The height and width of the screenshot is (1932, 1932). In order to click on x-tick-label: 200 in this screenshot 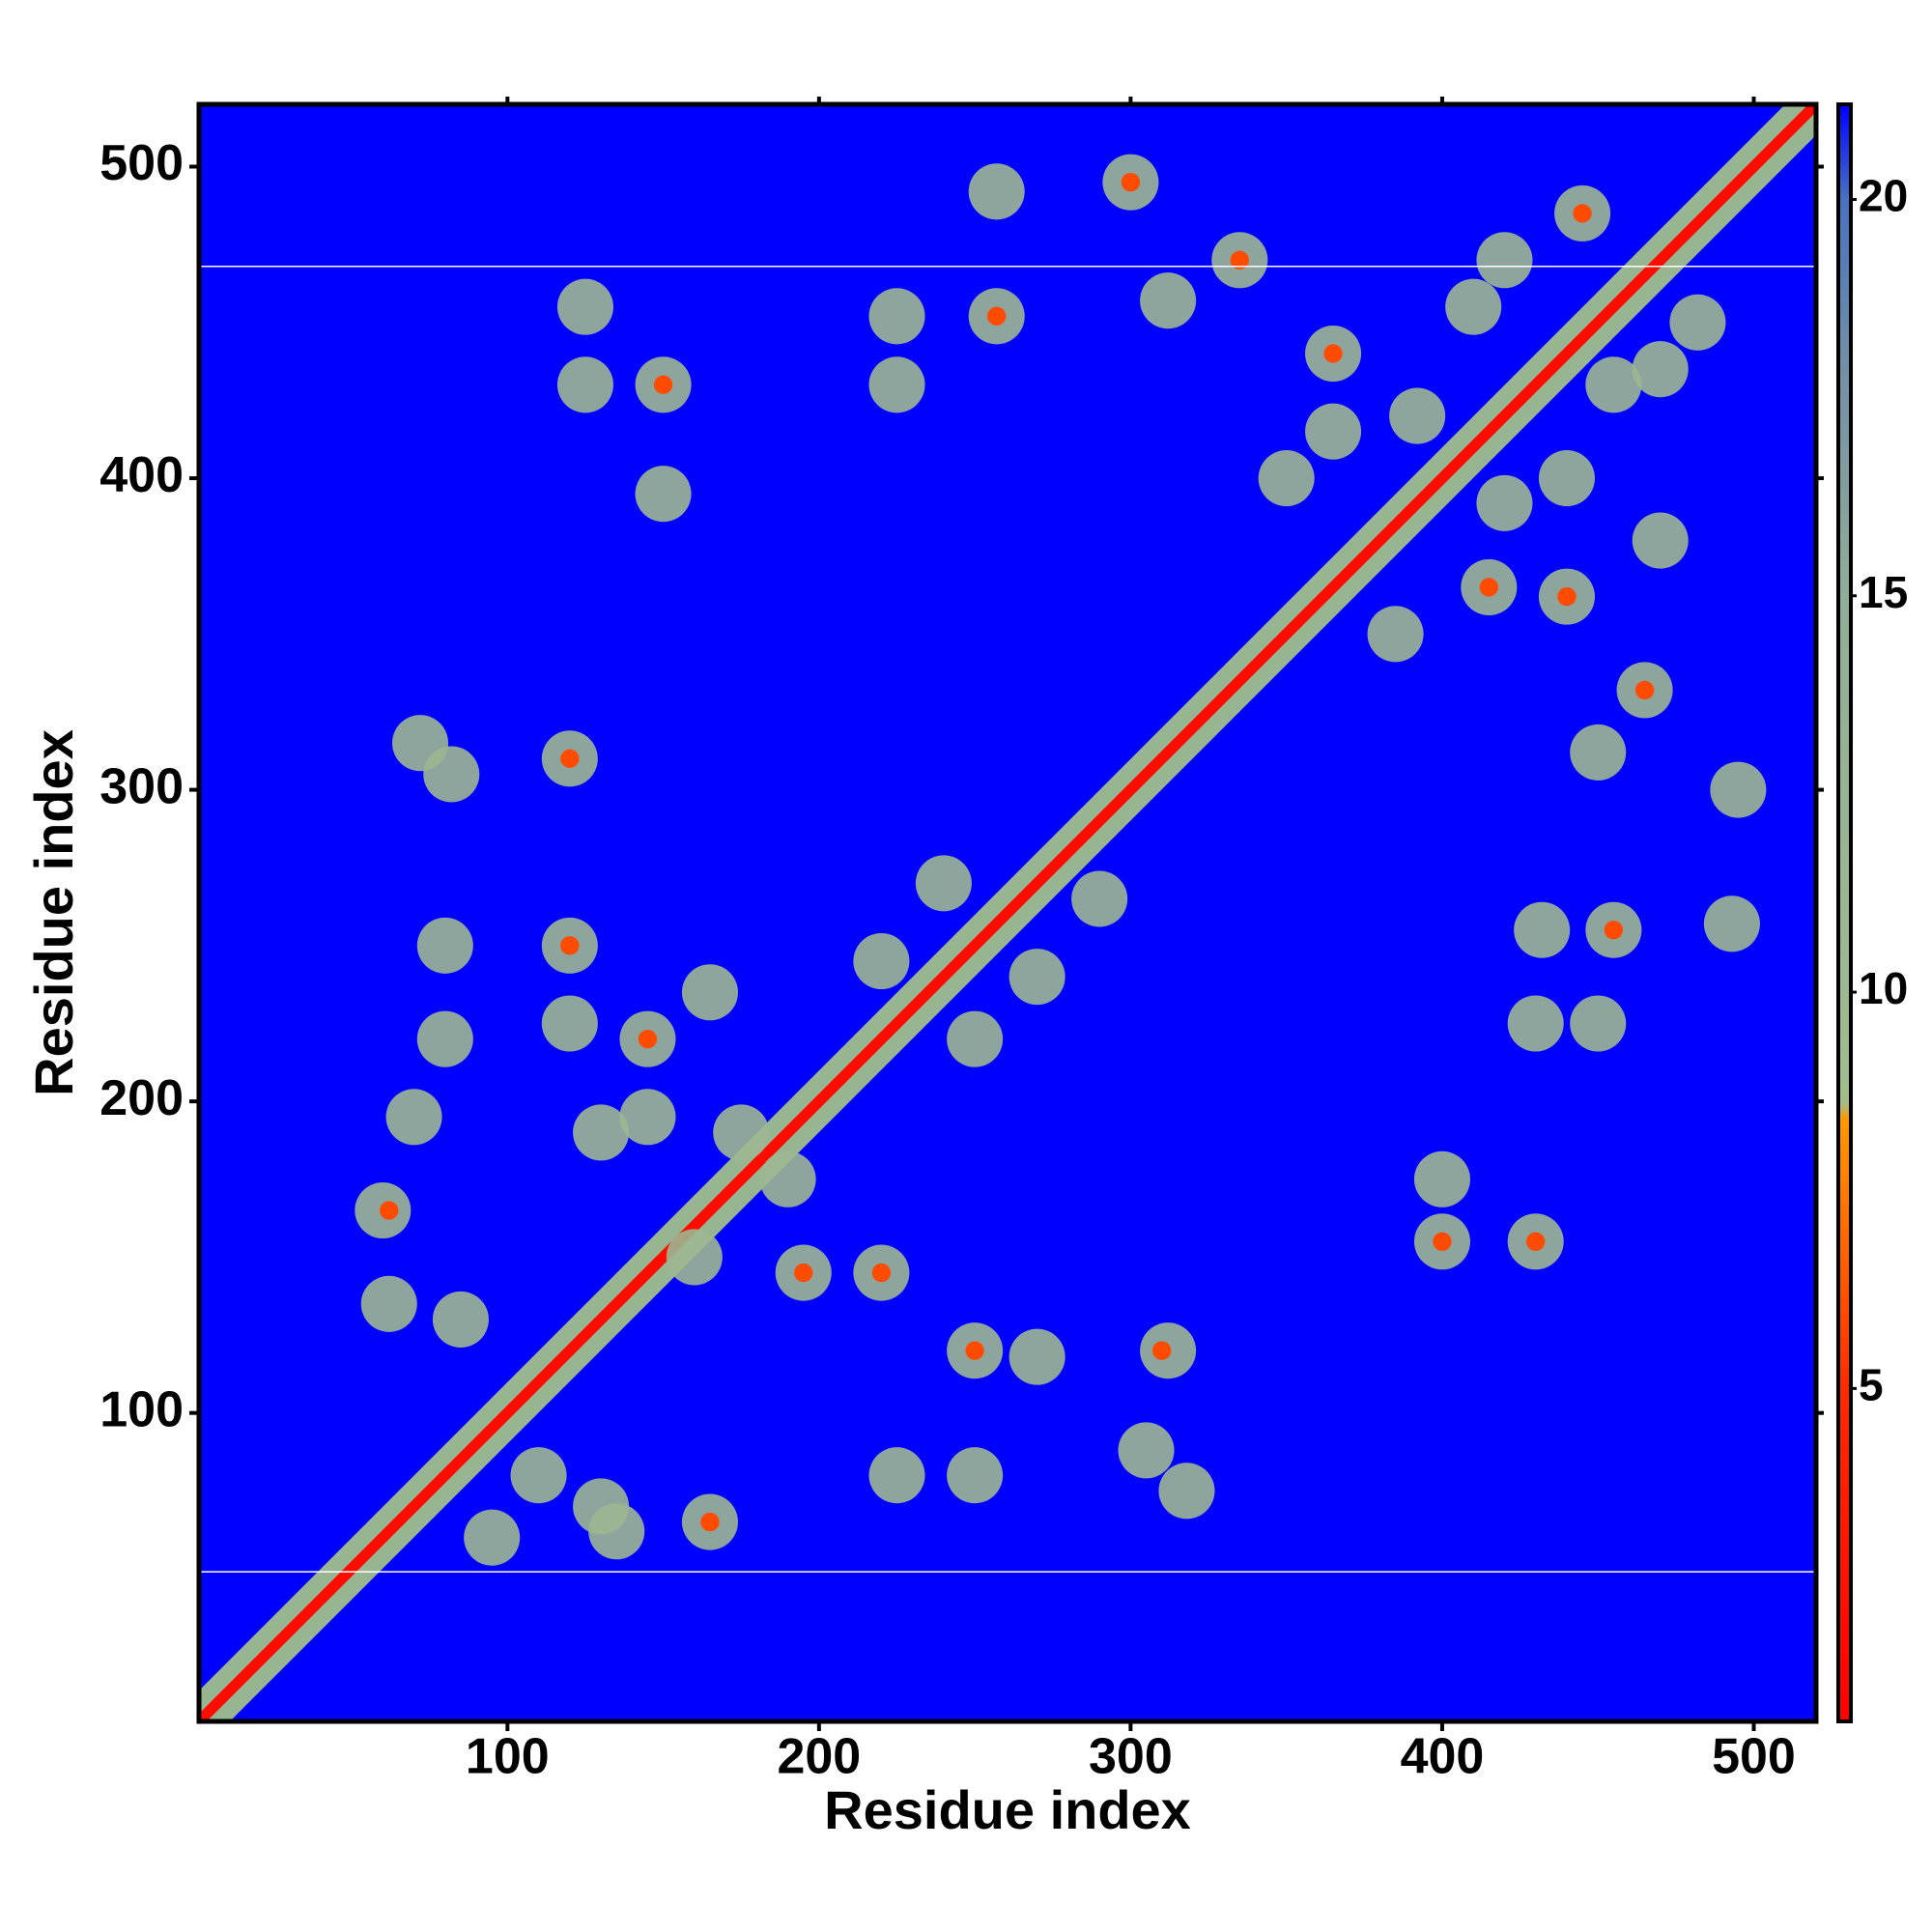, I will do `click(819, 1757)`.